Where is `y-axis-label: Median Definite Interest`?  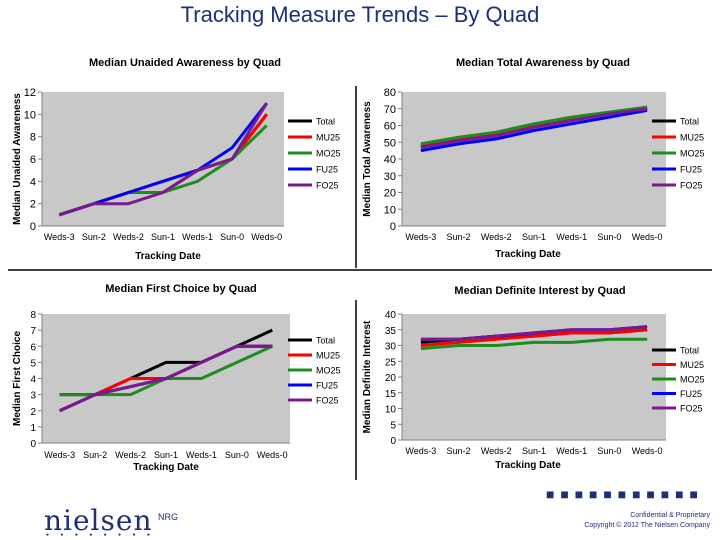 y-axis-label: Median Definite Interest is located at coordinates (367, 376).